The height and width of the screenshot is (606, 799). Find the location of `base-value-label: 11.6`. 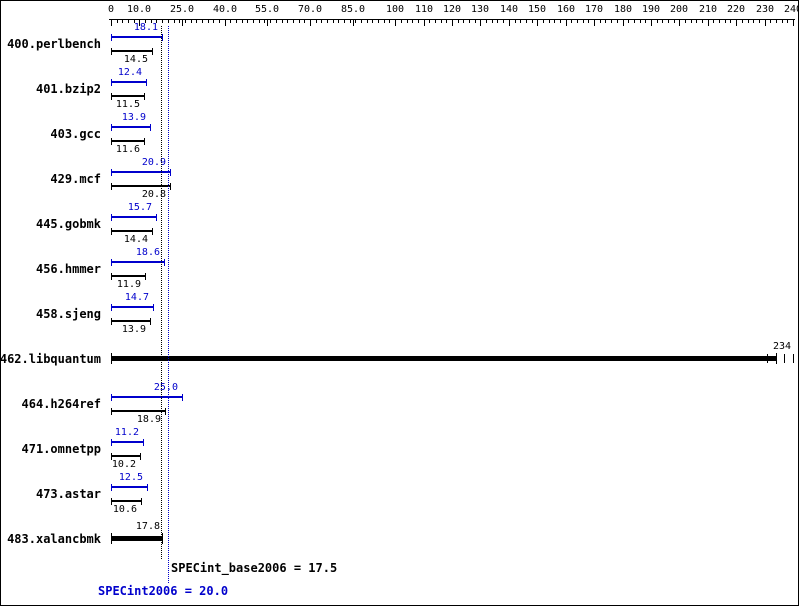

base-value-label: 11.6 is located at coordinates (127, 149).